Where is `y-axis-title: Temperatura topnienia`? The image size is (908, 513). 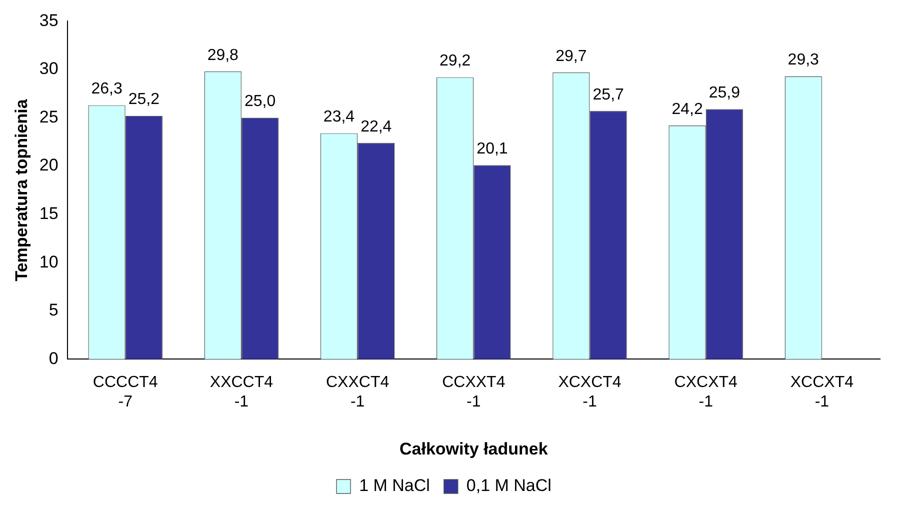 y-axis-title: Temperatura topnienia is located at coordinates (21, 190).